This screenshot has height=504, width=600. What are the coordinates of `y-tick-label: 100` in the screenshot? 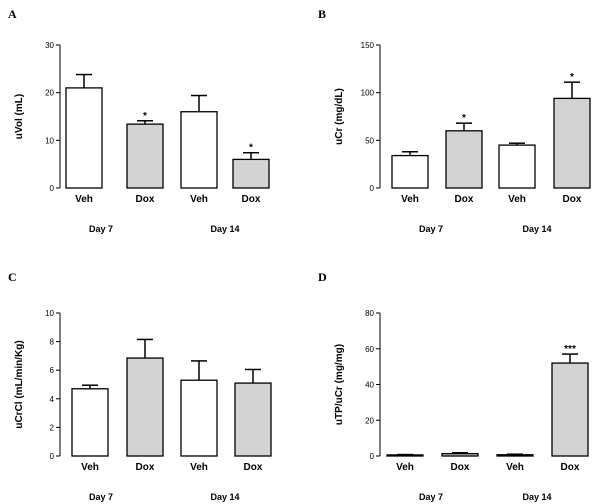 It's located at (368, 93).